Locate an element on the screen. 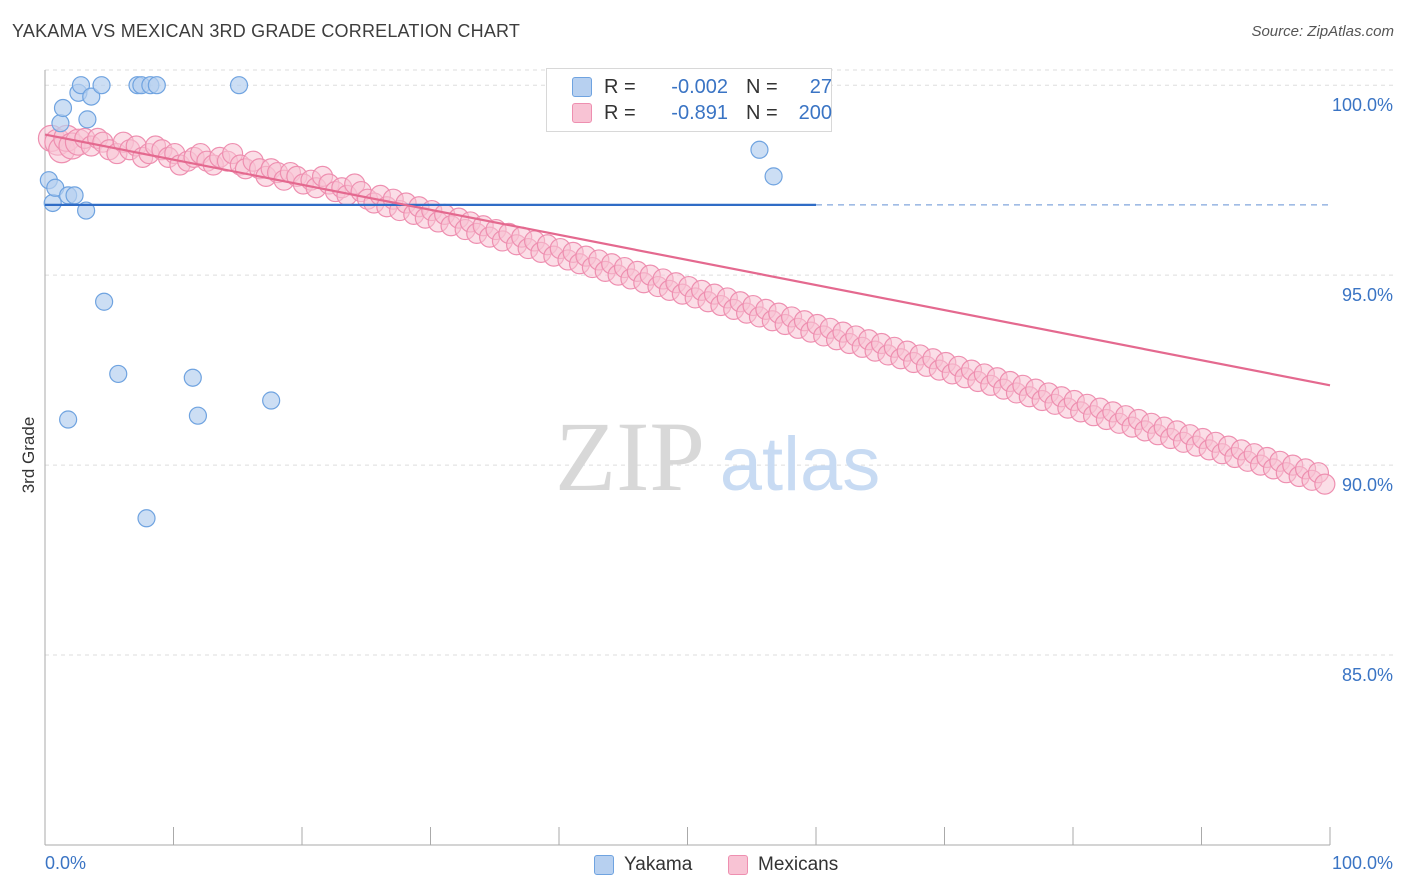 The height and width of the screenshot is (892, 1406). watermark-zip: ZIP is located at coordinates (630, 456).